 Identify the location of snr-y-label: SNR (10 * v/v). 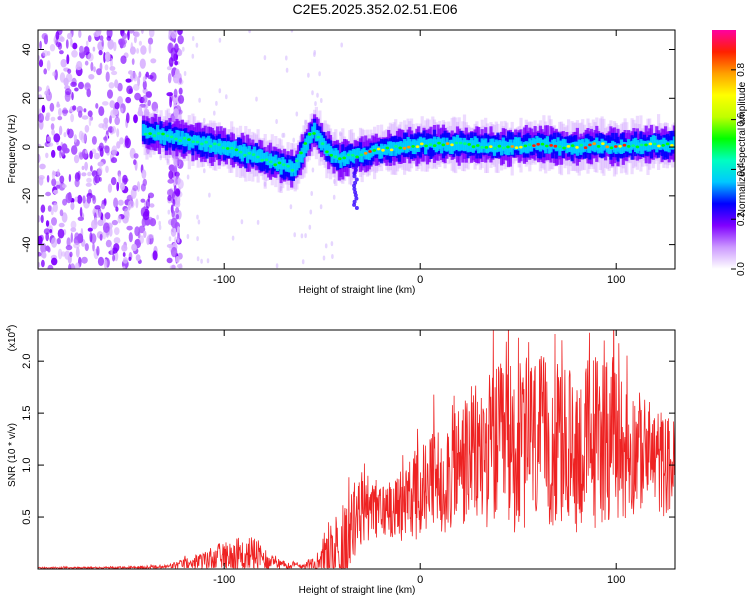
(12, 455).